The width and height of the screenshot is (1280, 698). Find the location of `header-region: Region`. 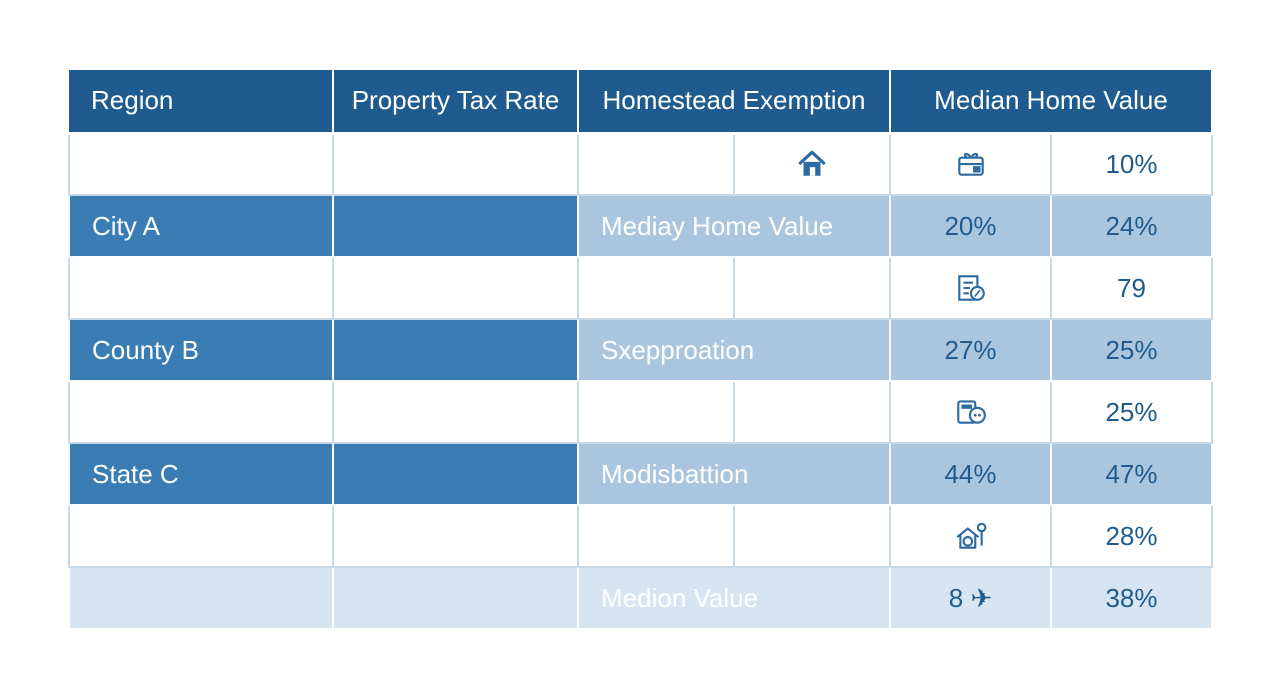

header-region: Region is located at coordinates (201, 102).